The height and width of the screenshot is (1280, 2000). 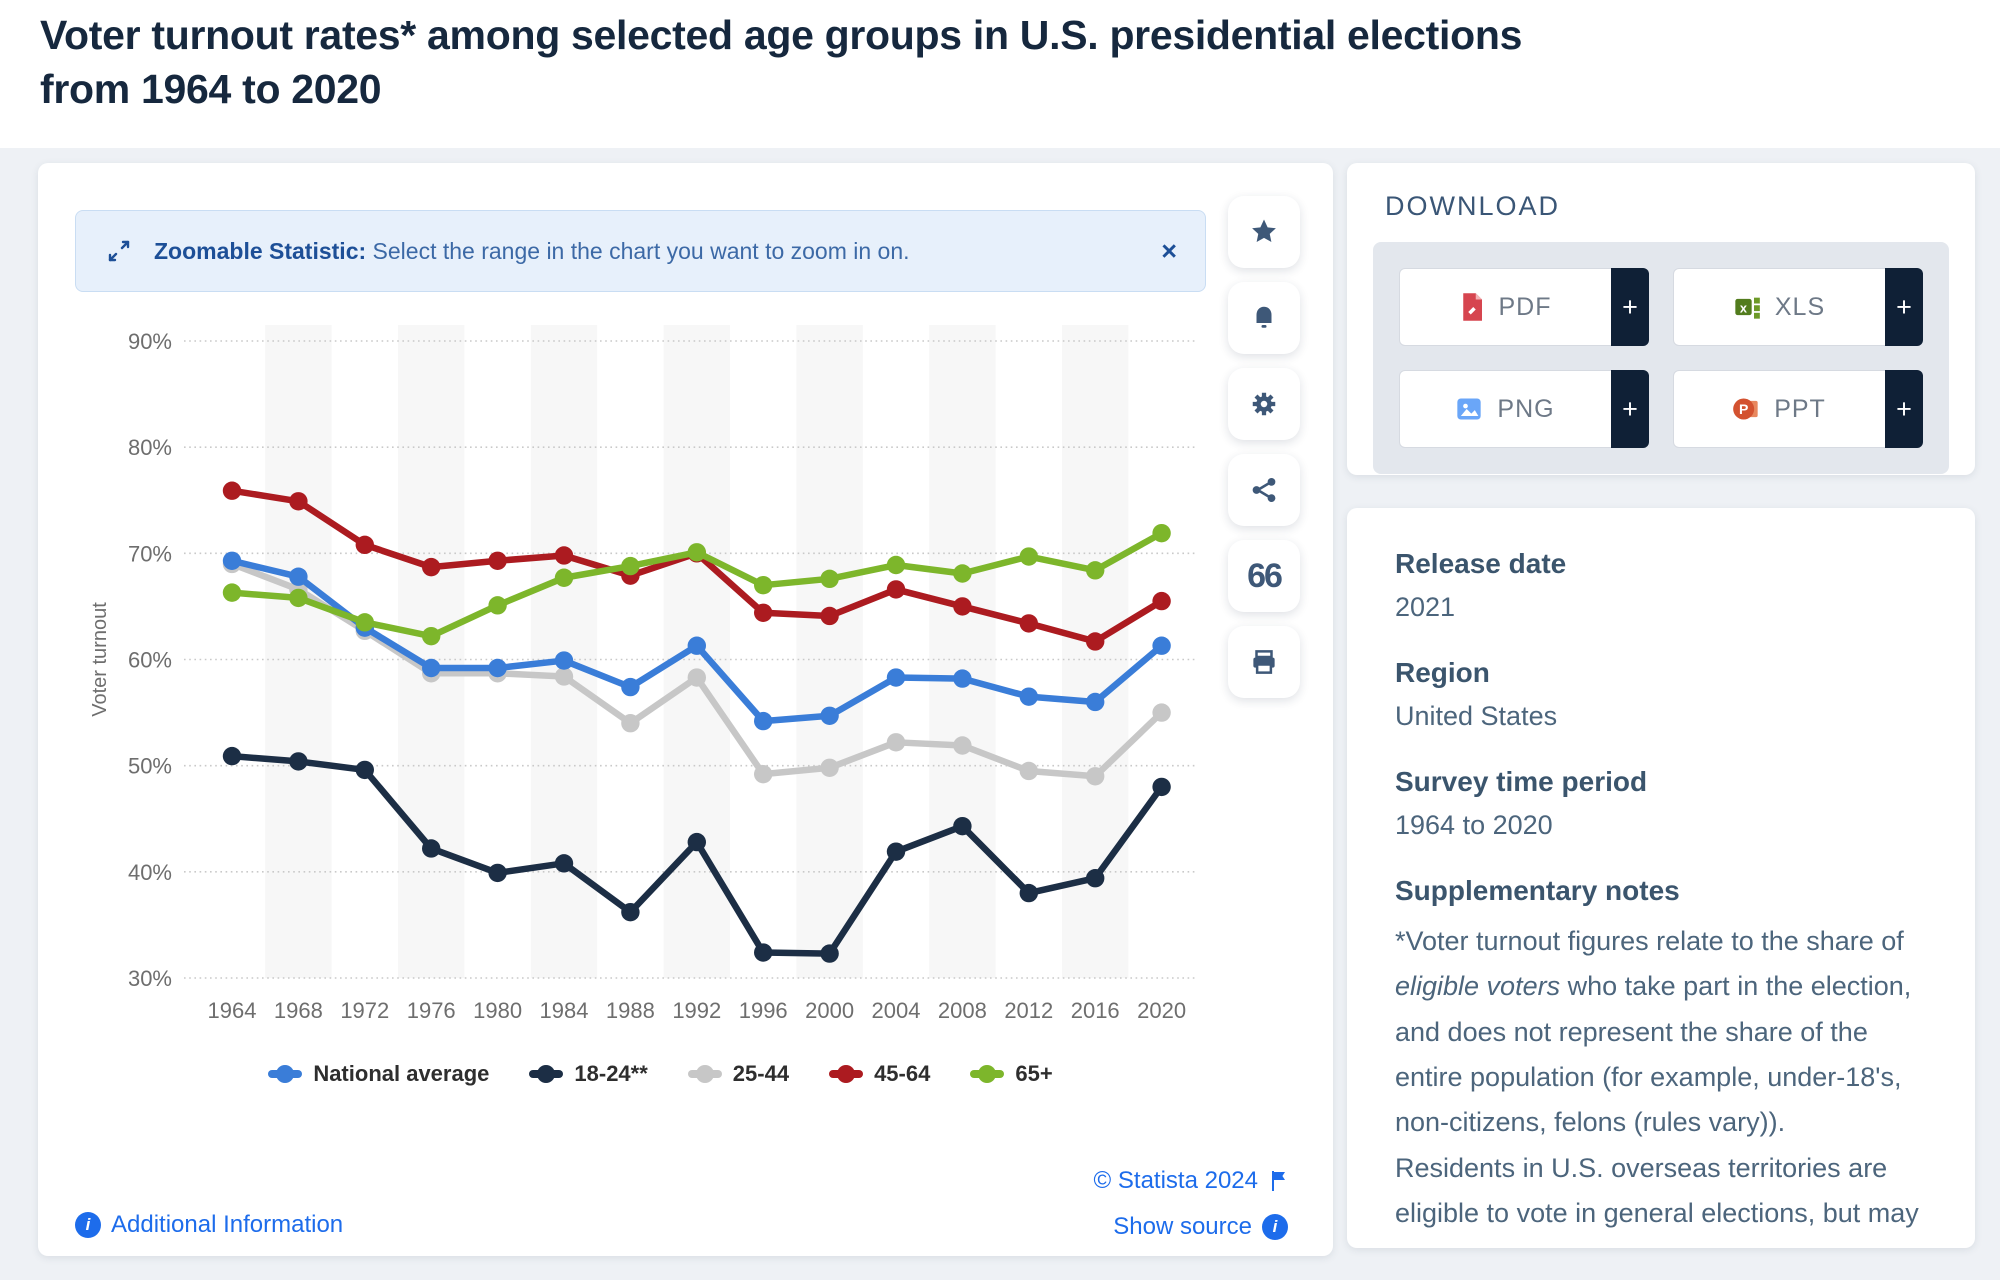 What do you see at coordinates (298, 1010) in the screenshot?
I see `svg-text: 1968` at bounding box center [298, 1010].